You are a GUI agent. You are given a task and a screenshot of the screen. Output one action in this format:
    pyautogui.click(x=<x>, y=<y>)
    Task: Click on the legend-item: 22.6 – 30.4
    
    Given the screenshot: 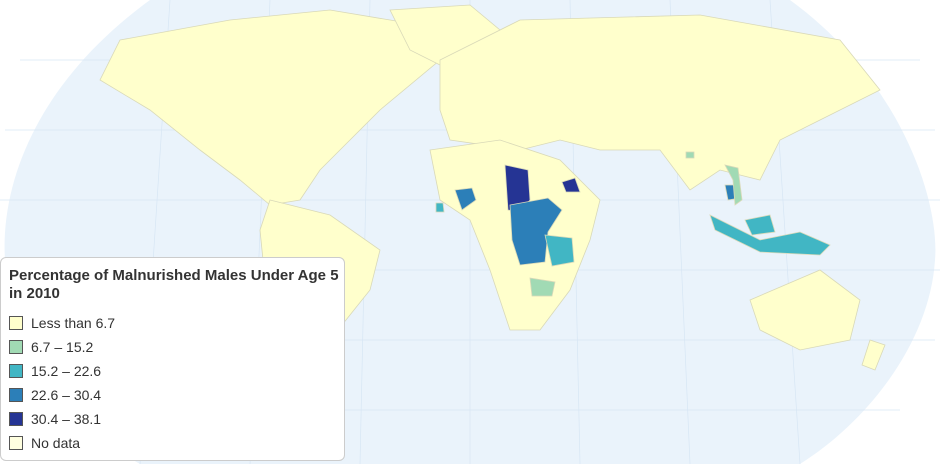 What is the action you would take?
    pyautogui.click(x=172, y=395)
    